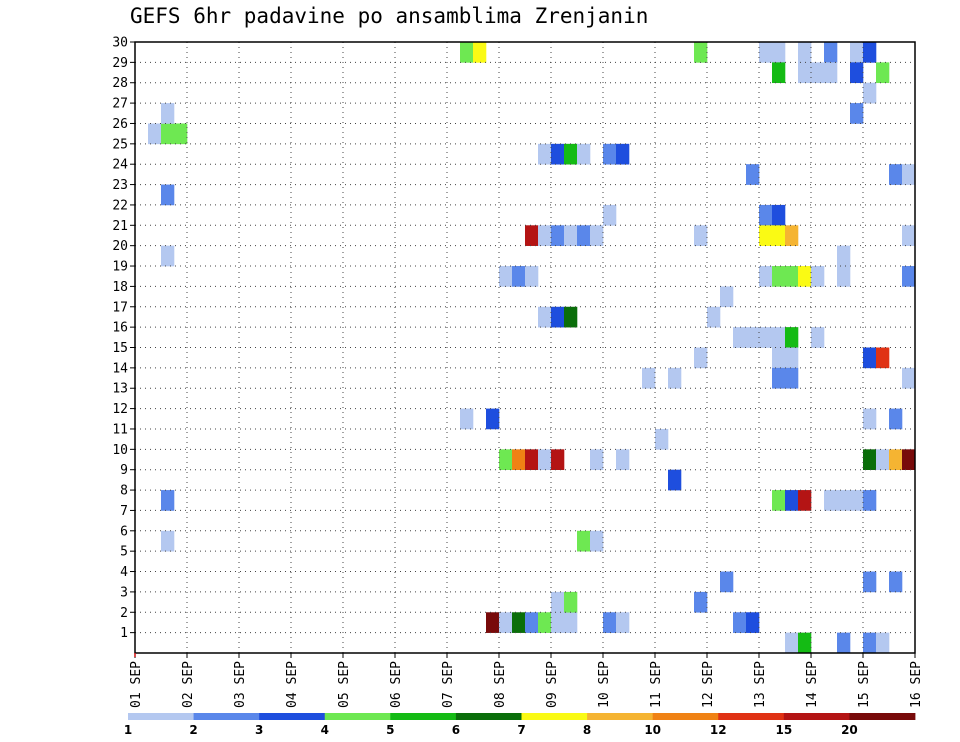 This screenshot has height=742, width=960. Describe the element at coordinates (124, 552) in the screenshot. I see `y-tick-label: 5` at that location.